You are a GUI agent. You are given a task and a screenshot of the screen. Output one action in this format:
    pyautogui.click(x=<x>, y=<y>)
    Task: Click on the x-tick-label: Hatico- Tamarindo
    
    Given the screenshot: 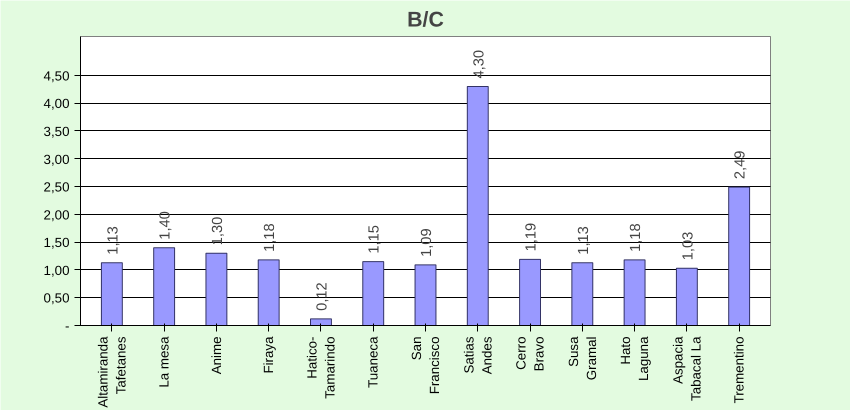 What is the action you would take?
    pyautogui.click(x=321, y=367)
    